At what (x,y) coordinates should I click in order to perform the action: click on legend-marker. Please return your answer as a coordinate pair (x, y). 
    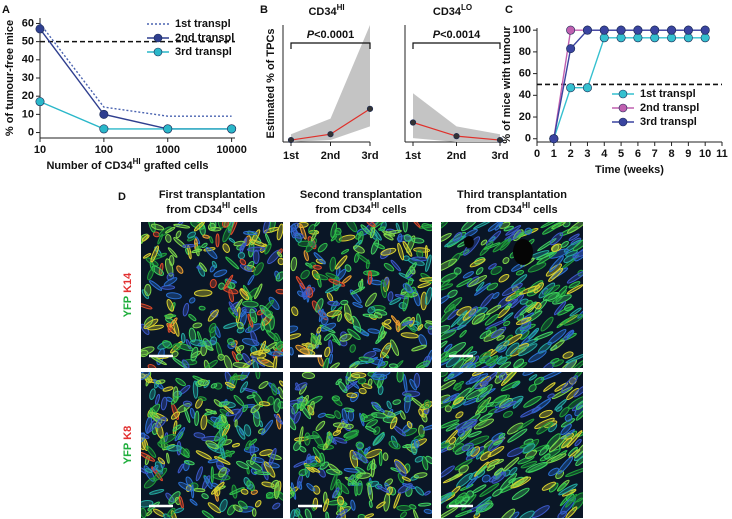
    Looking at the image, I should click on (623, 94).